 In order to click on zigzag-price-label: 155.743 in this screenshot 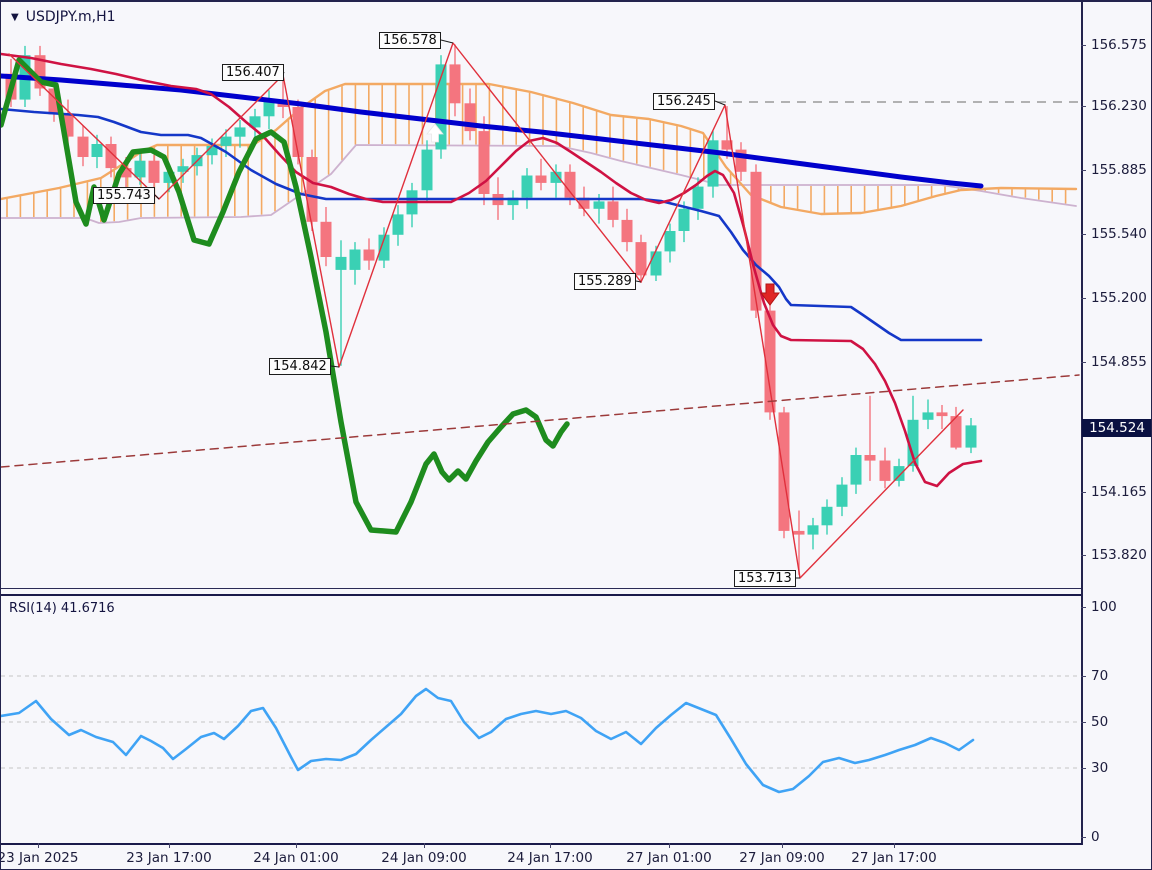, I will do `click(124, 195)`.